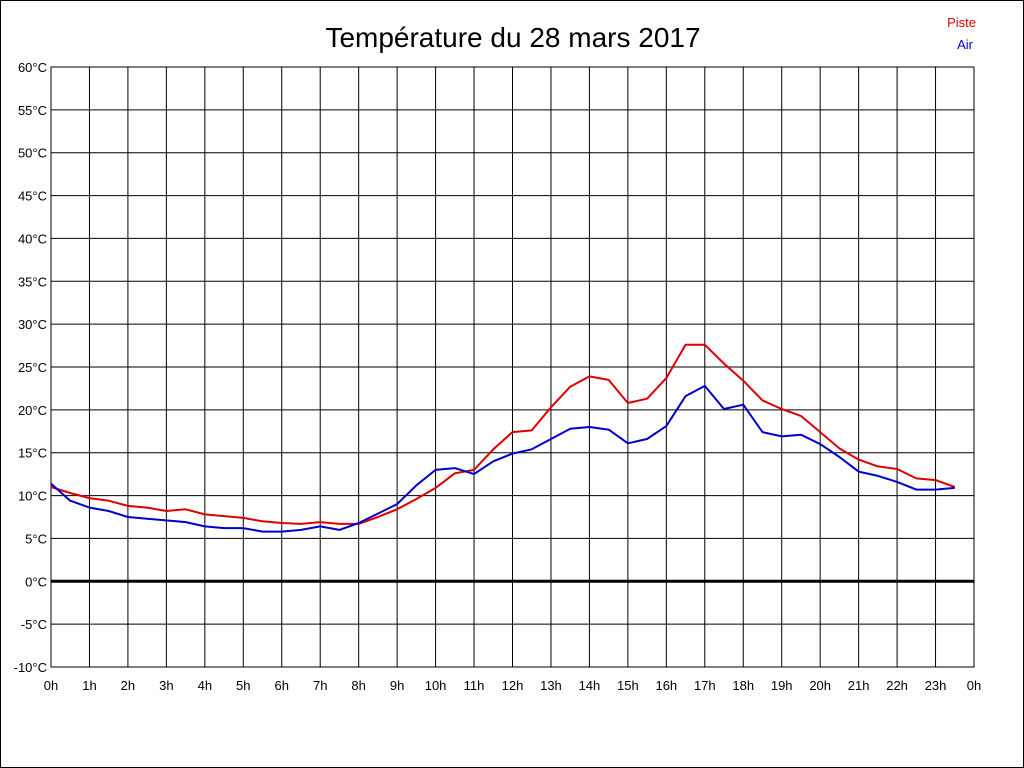  What do you see at coordinates (961, 33) in the screenshot?
I see `legend: Piste Air` at bounding box center [961, 33].